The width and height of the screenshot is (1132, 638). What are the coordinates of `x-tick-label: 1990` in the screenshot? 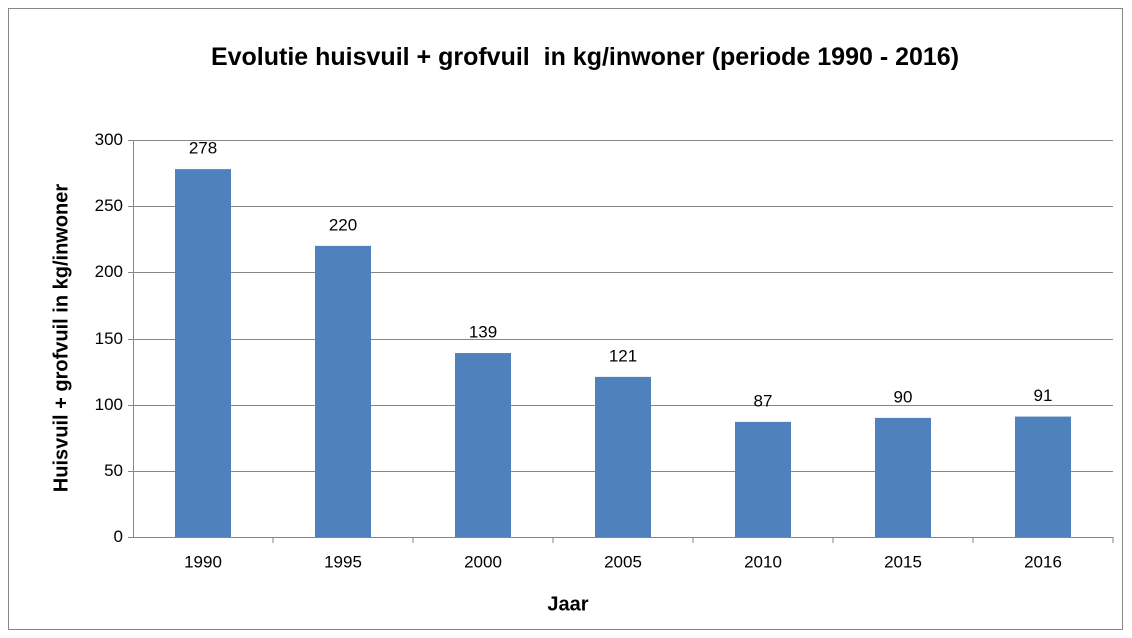 It's located at (203, 561).